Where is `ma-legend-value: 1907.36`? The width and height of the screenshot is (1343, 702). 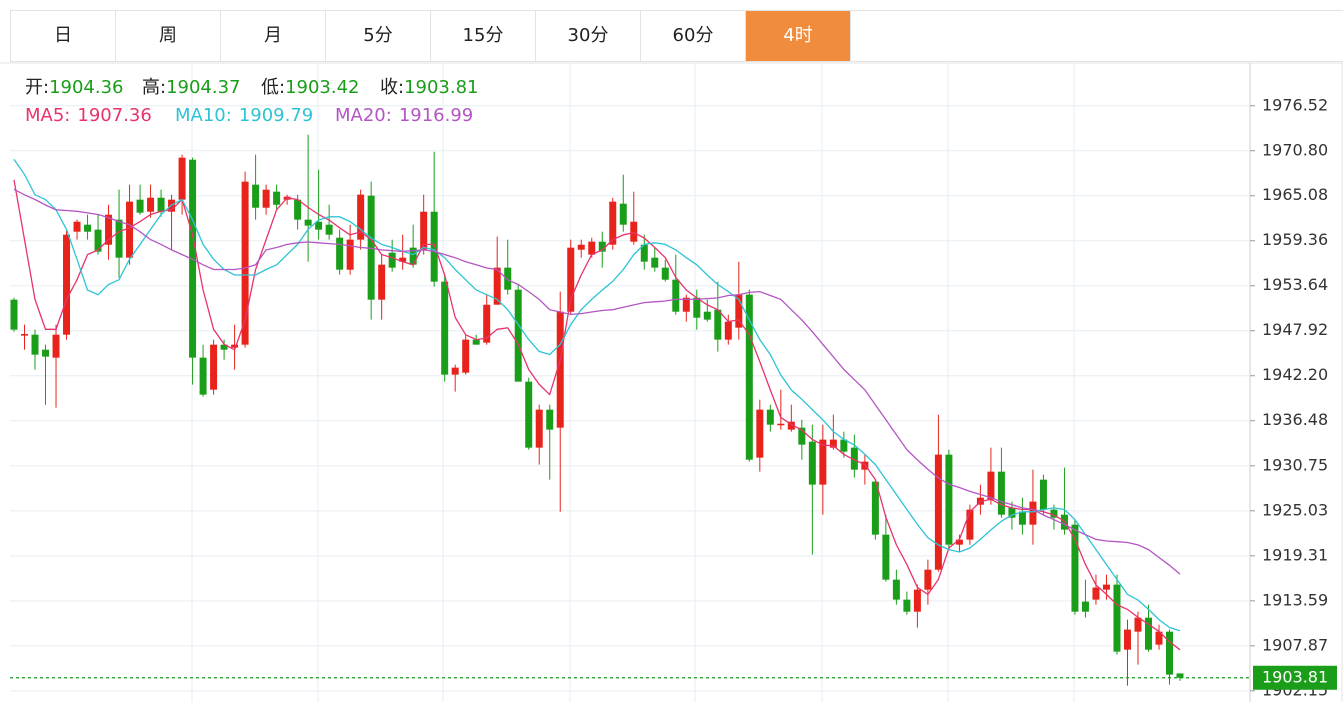 ma-legend-value: 1907.36 is located at coordinates (114, 115).